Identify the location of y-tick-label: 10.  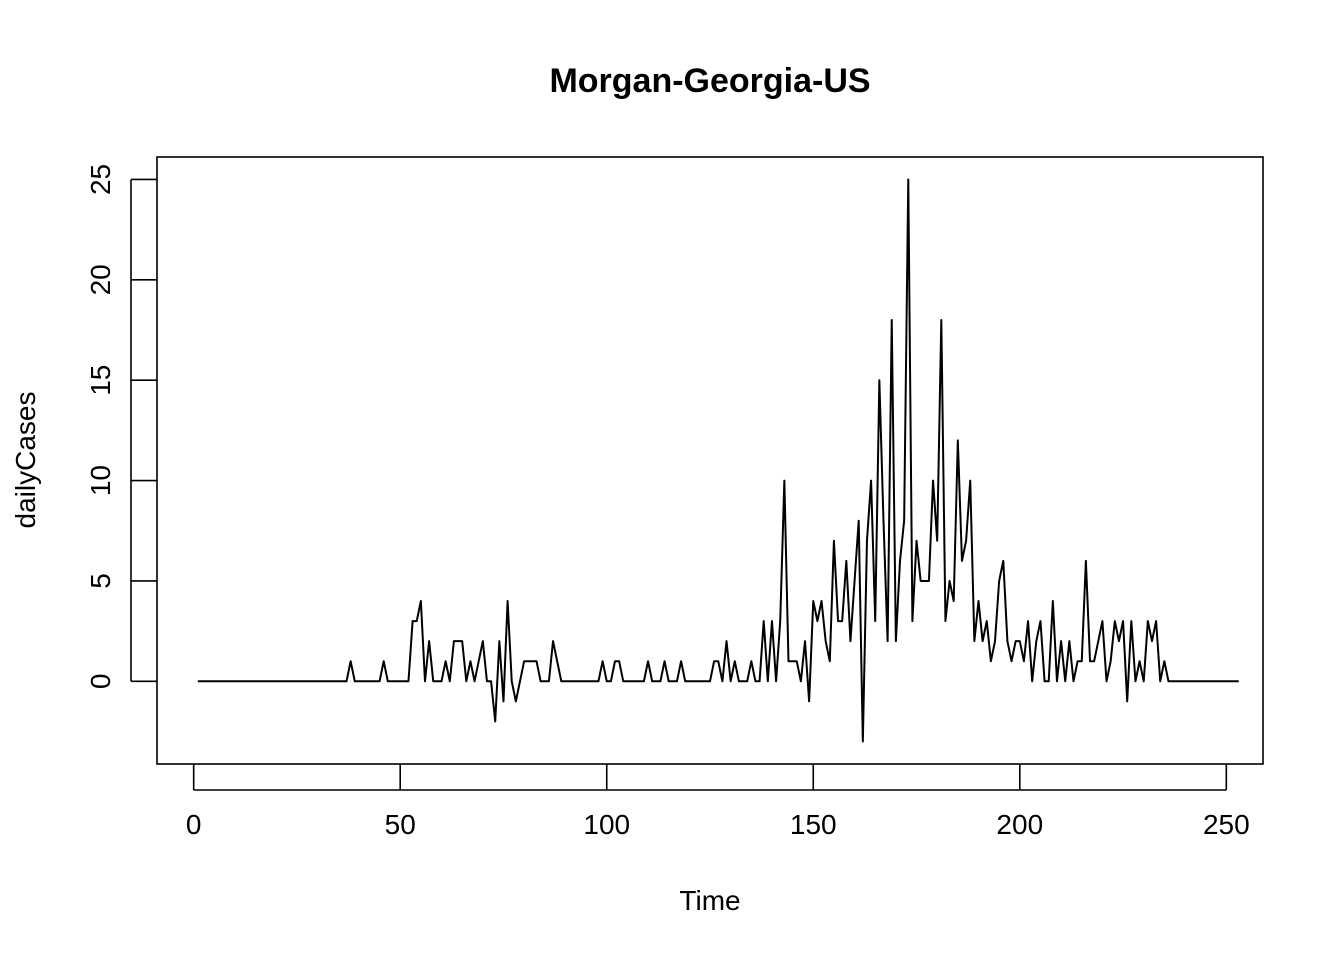
(100, 480).